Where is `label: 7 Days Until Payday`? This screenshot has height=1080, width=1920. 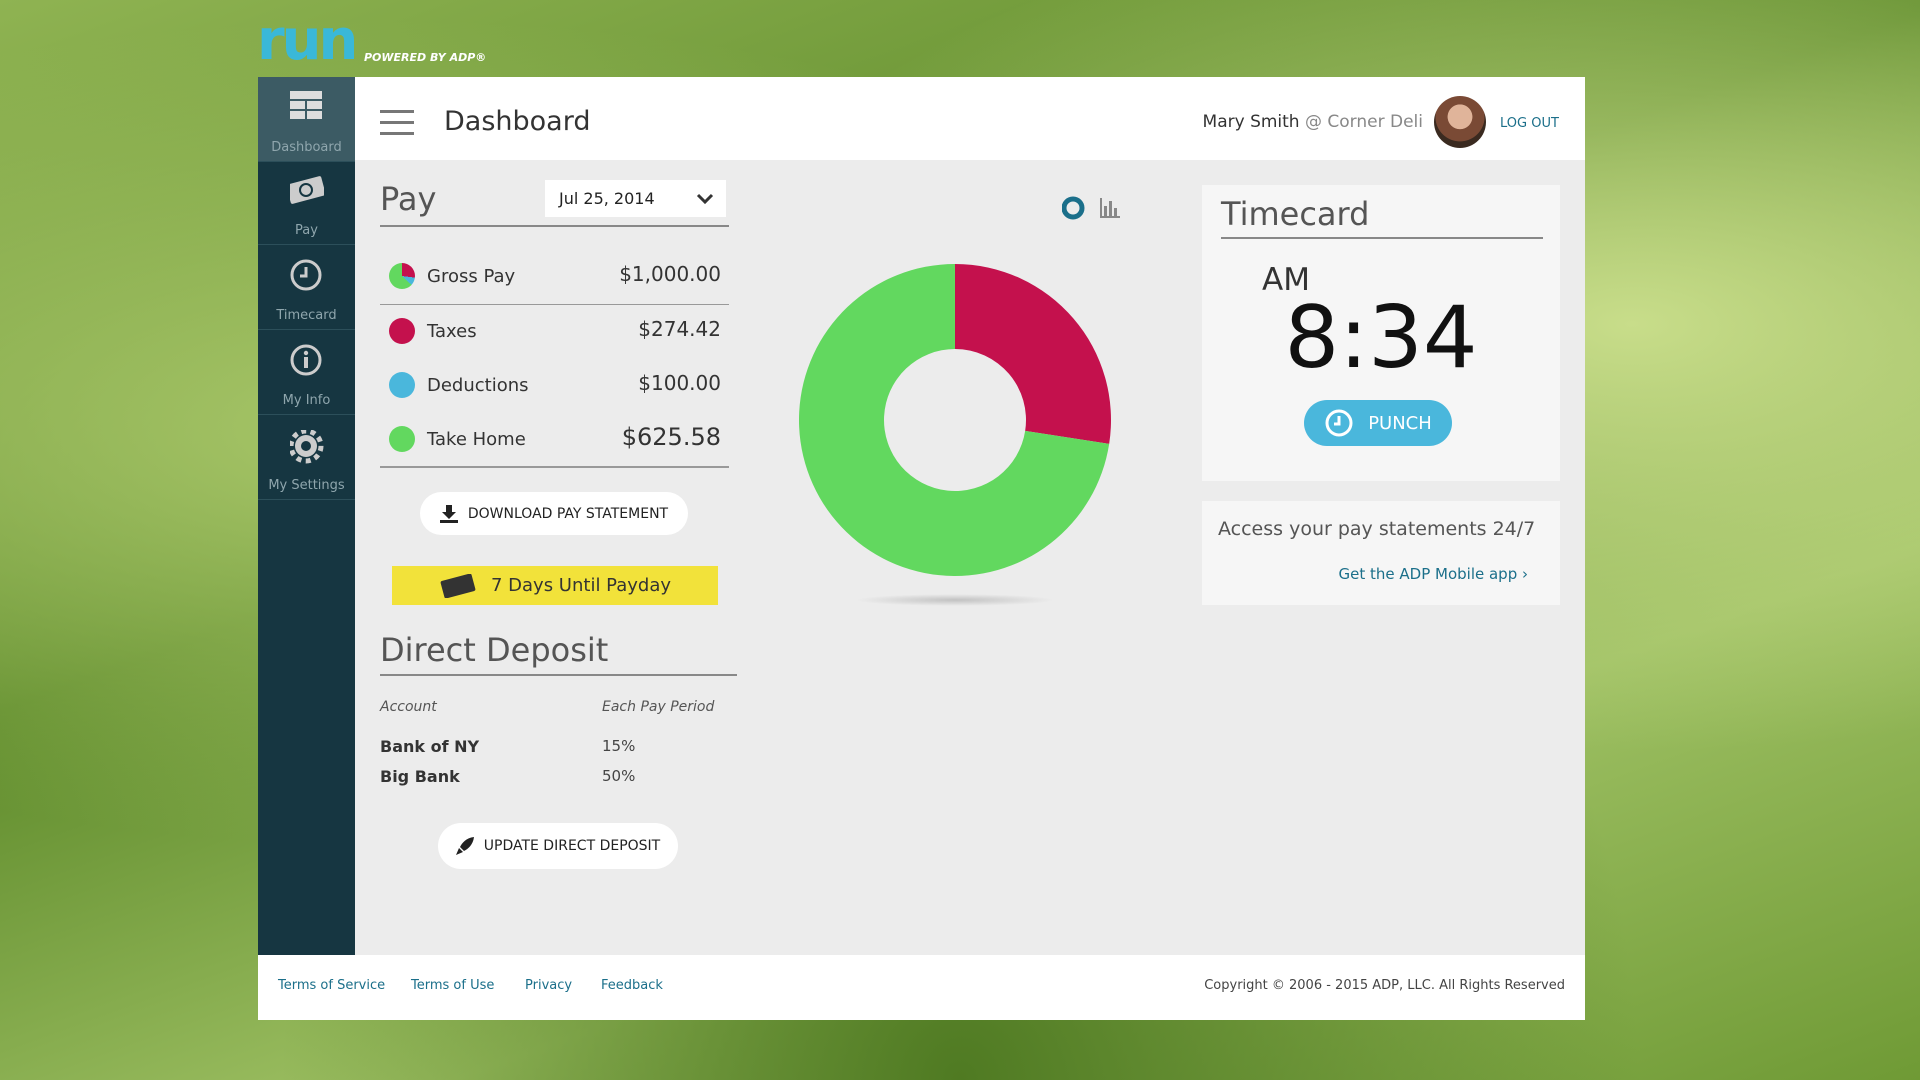
label: 7 Days Until Payday is located at coordinates (581, 585).